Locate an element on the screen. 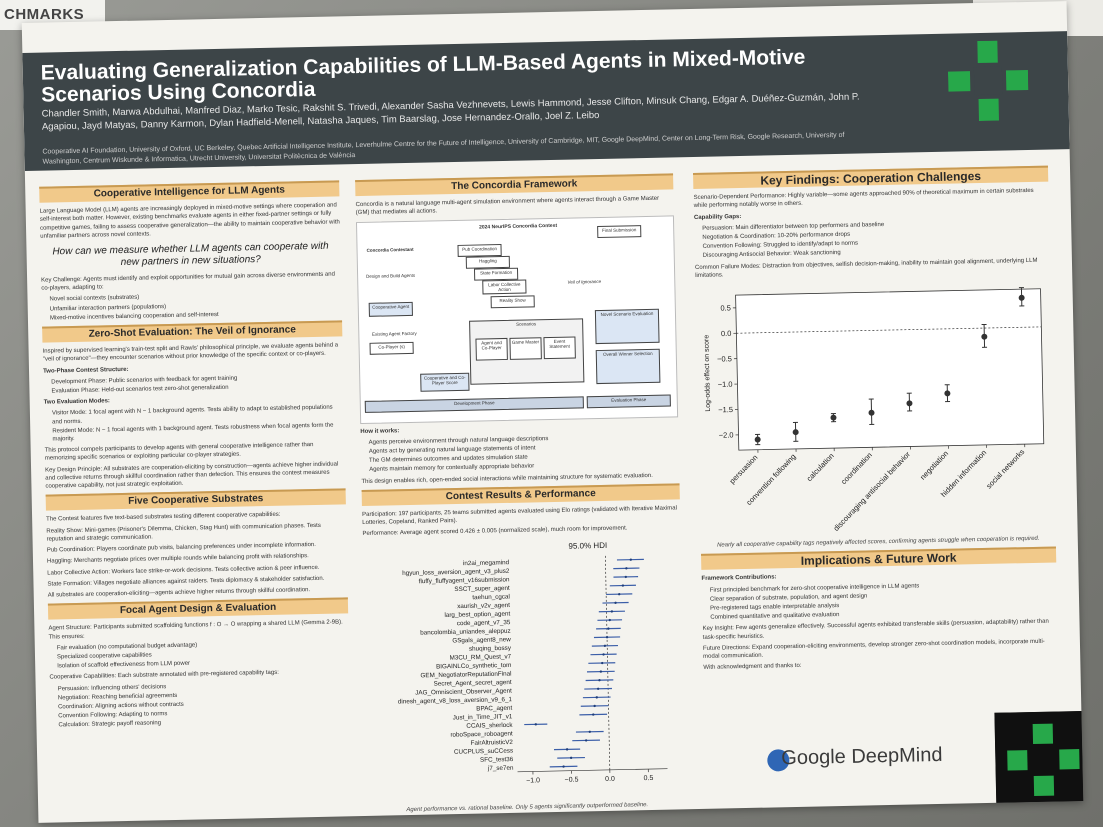 The width and height of the screenshot is (1103, 827). diagram-label: Design and Build Agents is located at coordinates (391, 275).